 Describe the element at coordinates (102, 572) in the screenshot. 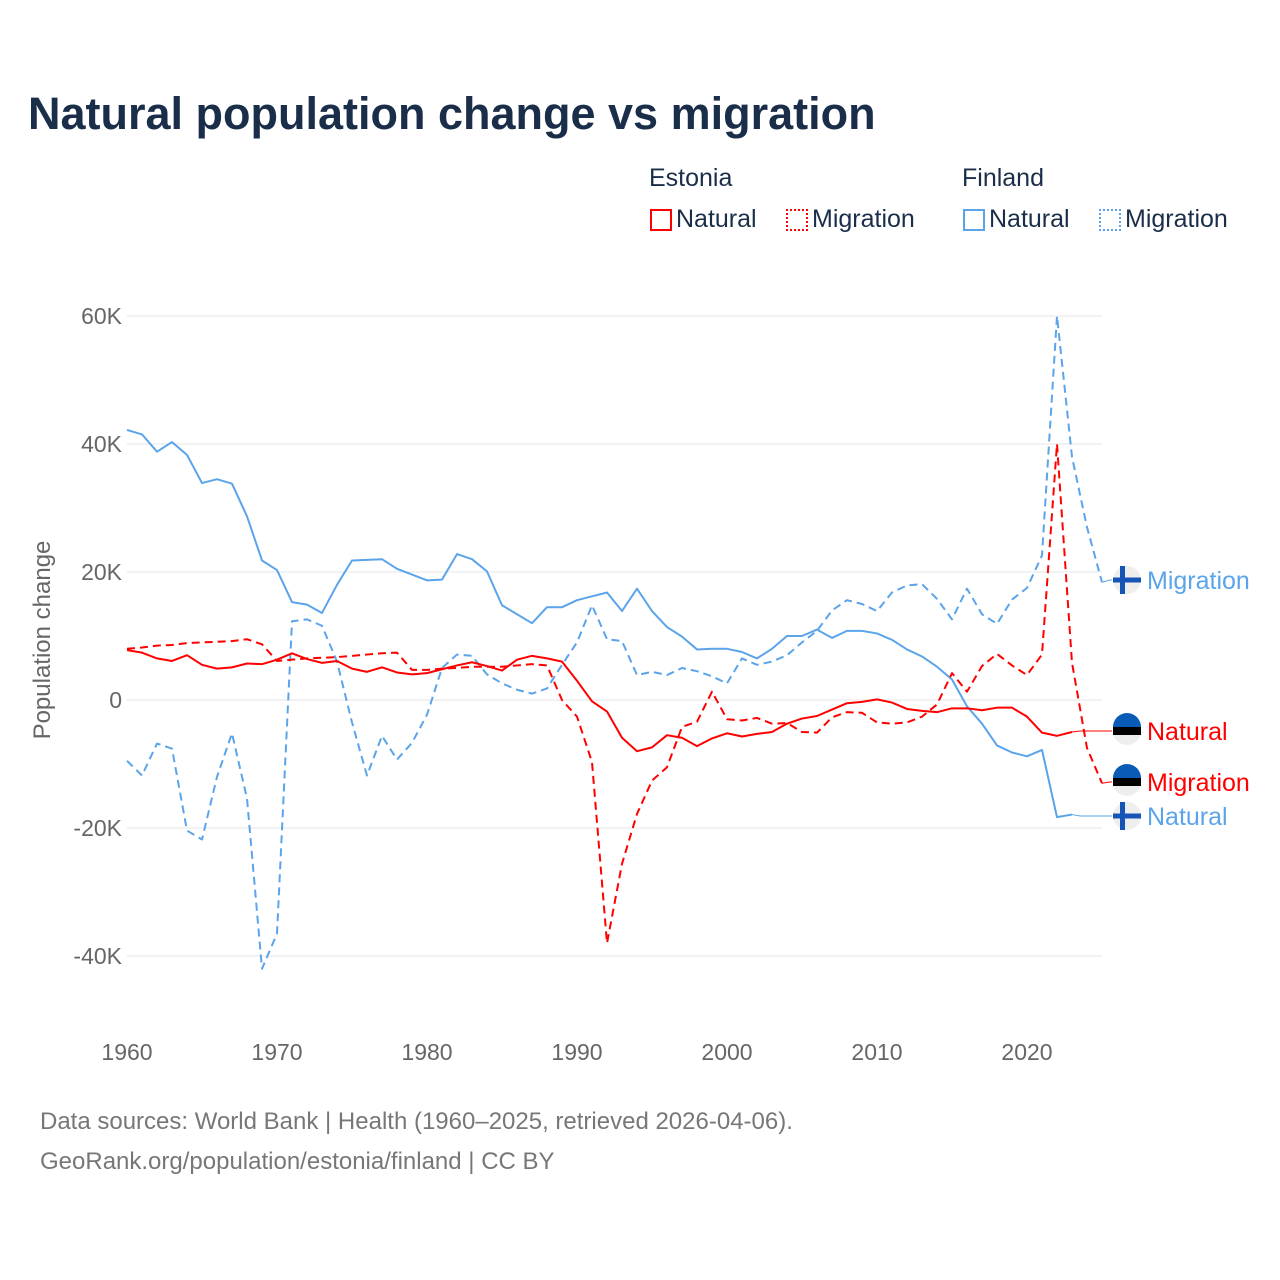

I see `y-tick-label: 20K` at that location.